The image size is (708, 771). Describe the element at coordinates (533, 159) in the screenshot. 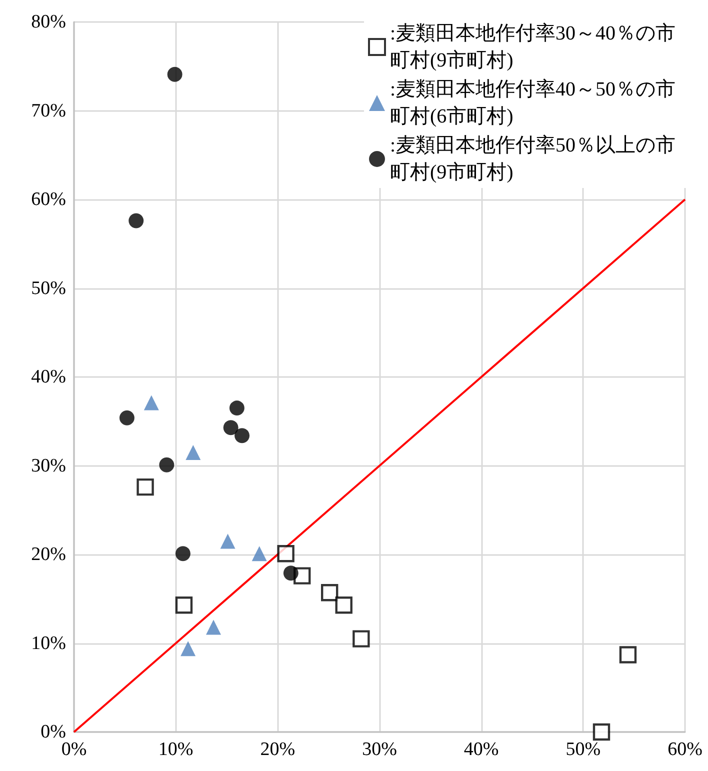

I see `legend-label: :麦類田本地作付率50％以上の市町村(9市町村)` at that location.